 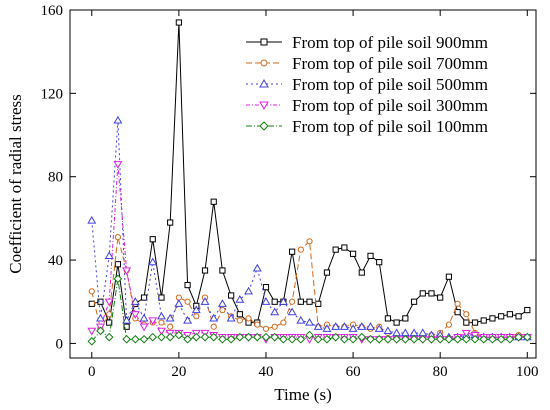 What do you see at coordinates (265, 372) in the screenshot?
I see `x-tick-label: 40` at bounding box center [265, 372].